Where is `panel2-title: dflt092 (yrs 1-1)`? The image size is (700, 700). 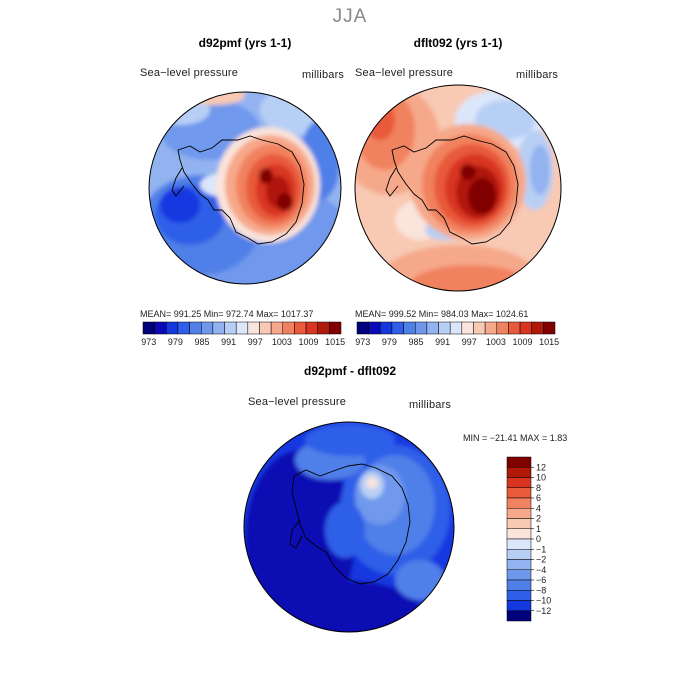
panel2-title: dflt092 (yrs 1-1) is located at coordinates (458, 43).